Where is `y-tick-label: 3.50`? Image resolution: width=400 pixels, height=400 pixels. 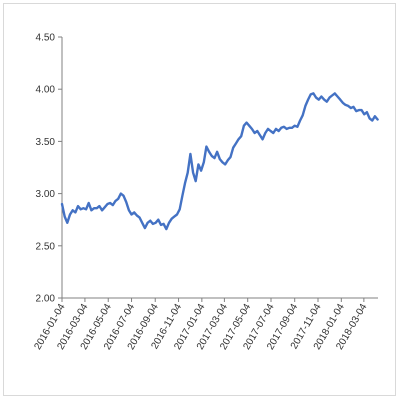 y-tick-label: 3.50 is located at coordinates (46, 142).